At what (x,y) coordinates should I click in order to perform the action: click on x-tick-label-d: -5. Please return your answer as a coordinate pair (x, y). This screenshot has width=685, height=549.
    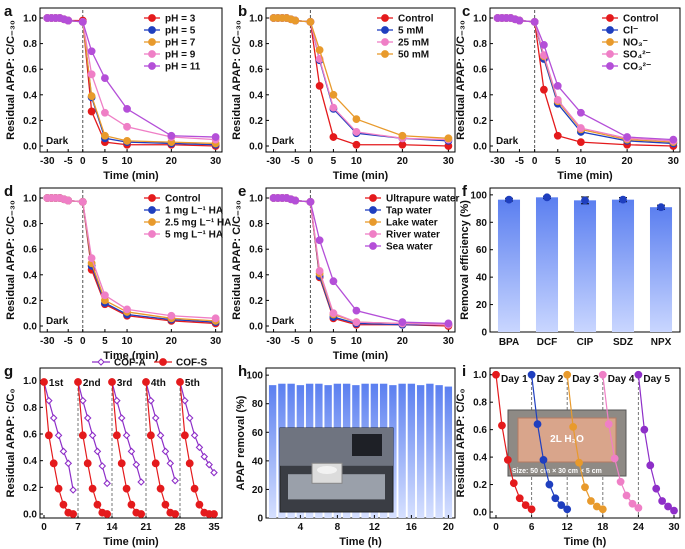
    Looking at the image, I should click on (68, 341).